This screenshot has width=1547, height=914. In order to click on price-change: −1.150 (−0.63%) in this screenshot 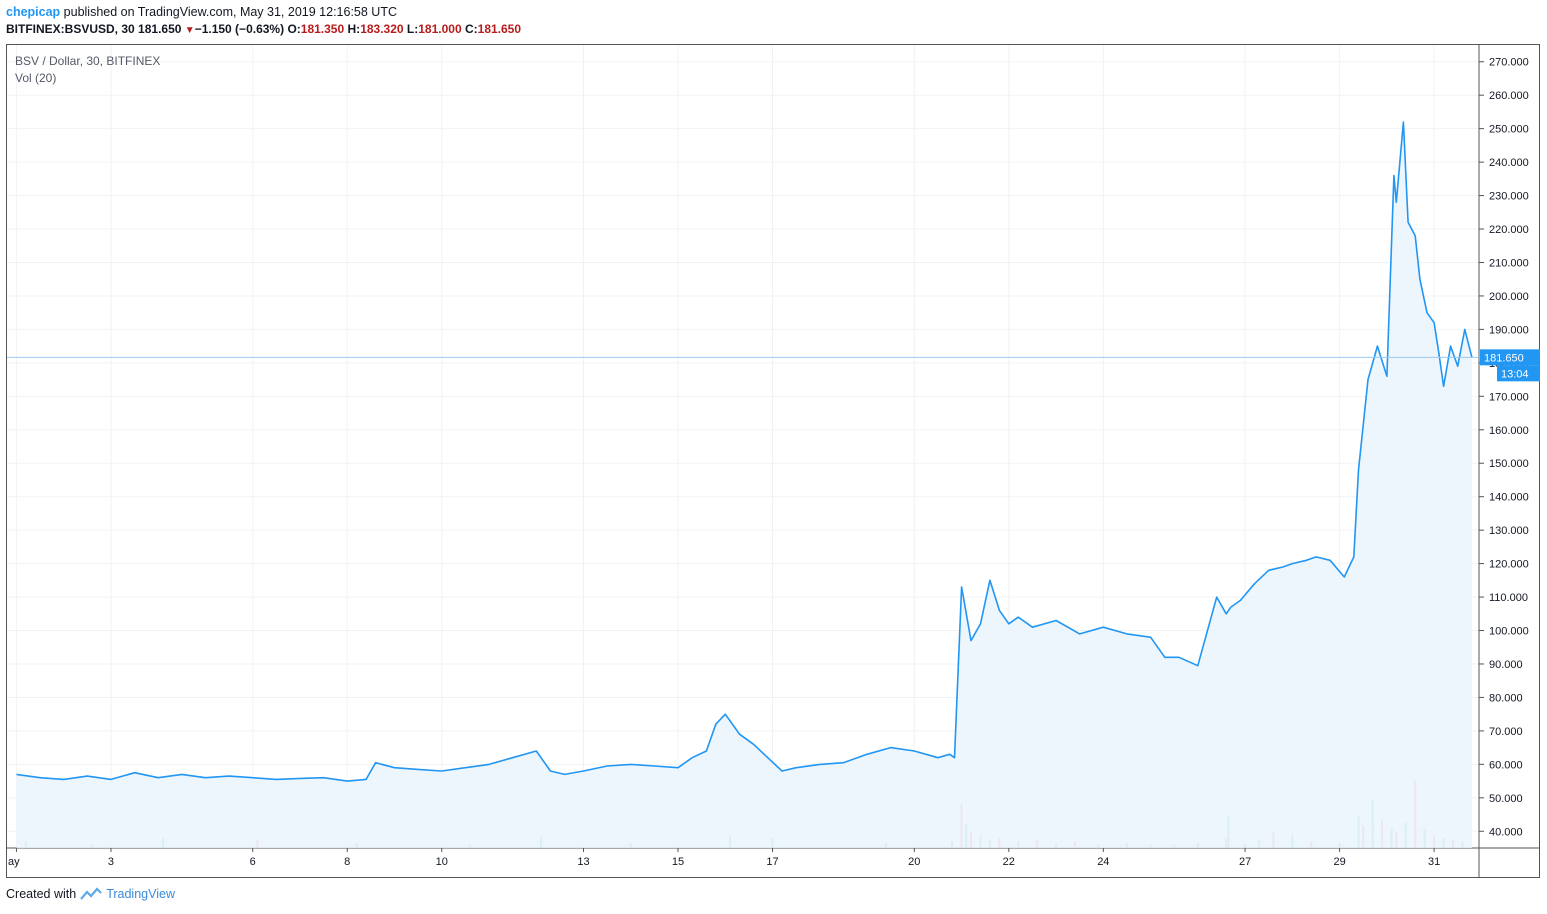, I will do `click(239, 29)`.